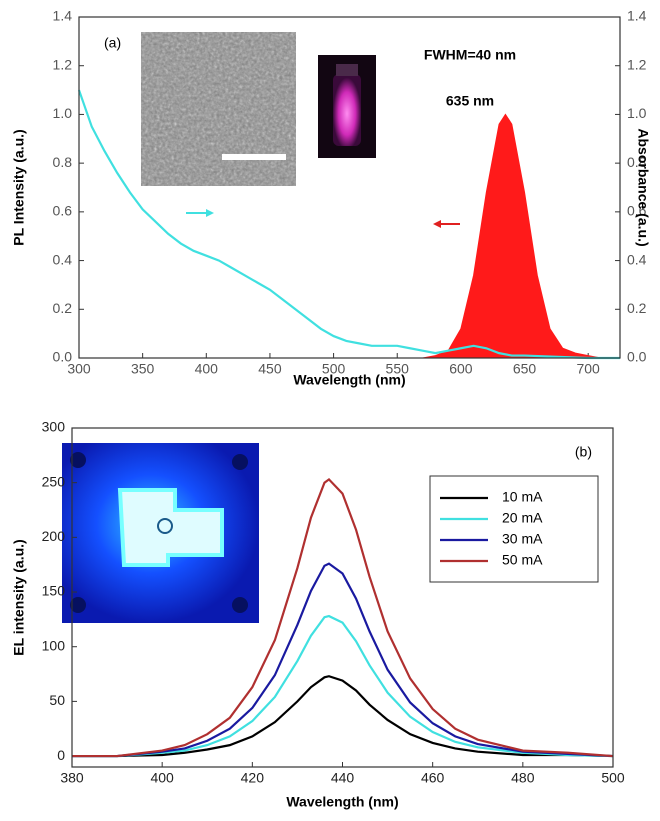 This screenshot has height=821, width=660. Describe the element at coordinates (637, 259) in the screenshot. I see `y2-tick-label: 0.4` at that location.